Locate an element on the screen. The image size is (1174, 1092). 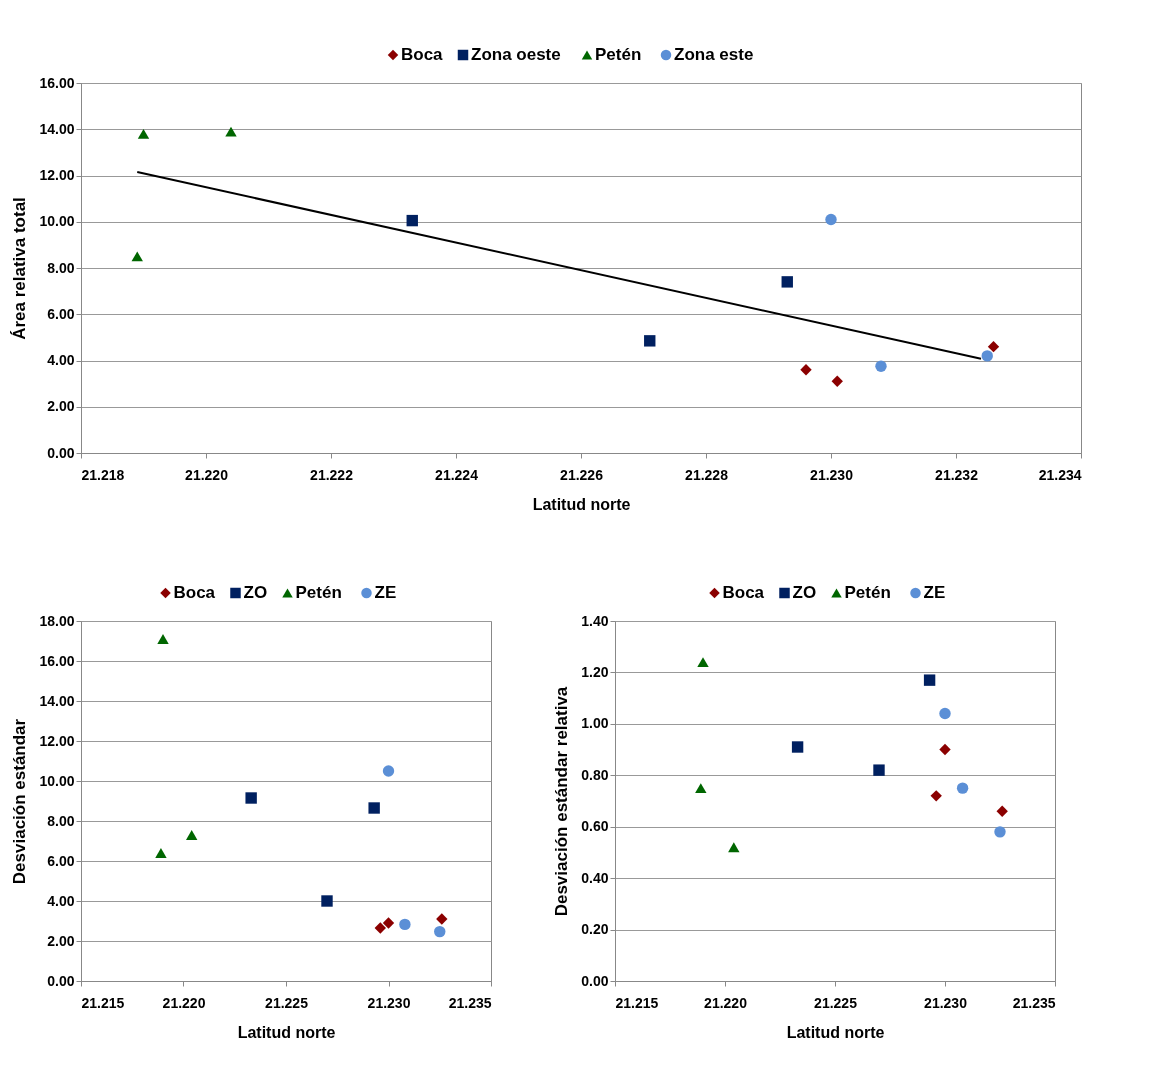
legend-label: Zona este is located at coordinates (714, 54).